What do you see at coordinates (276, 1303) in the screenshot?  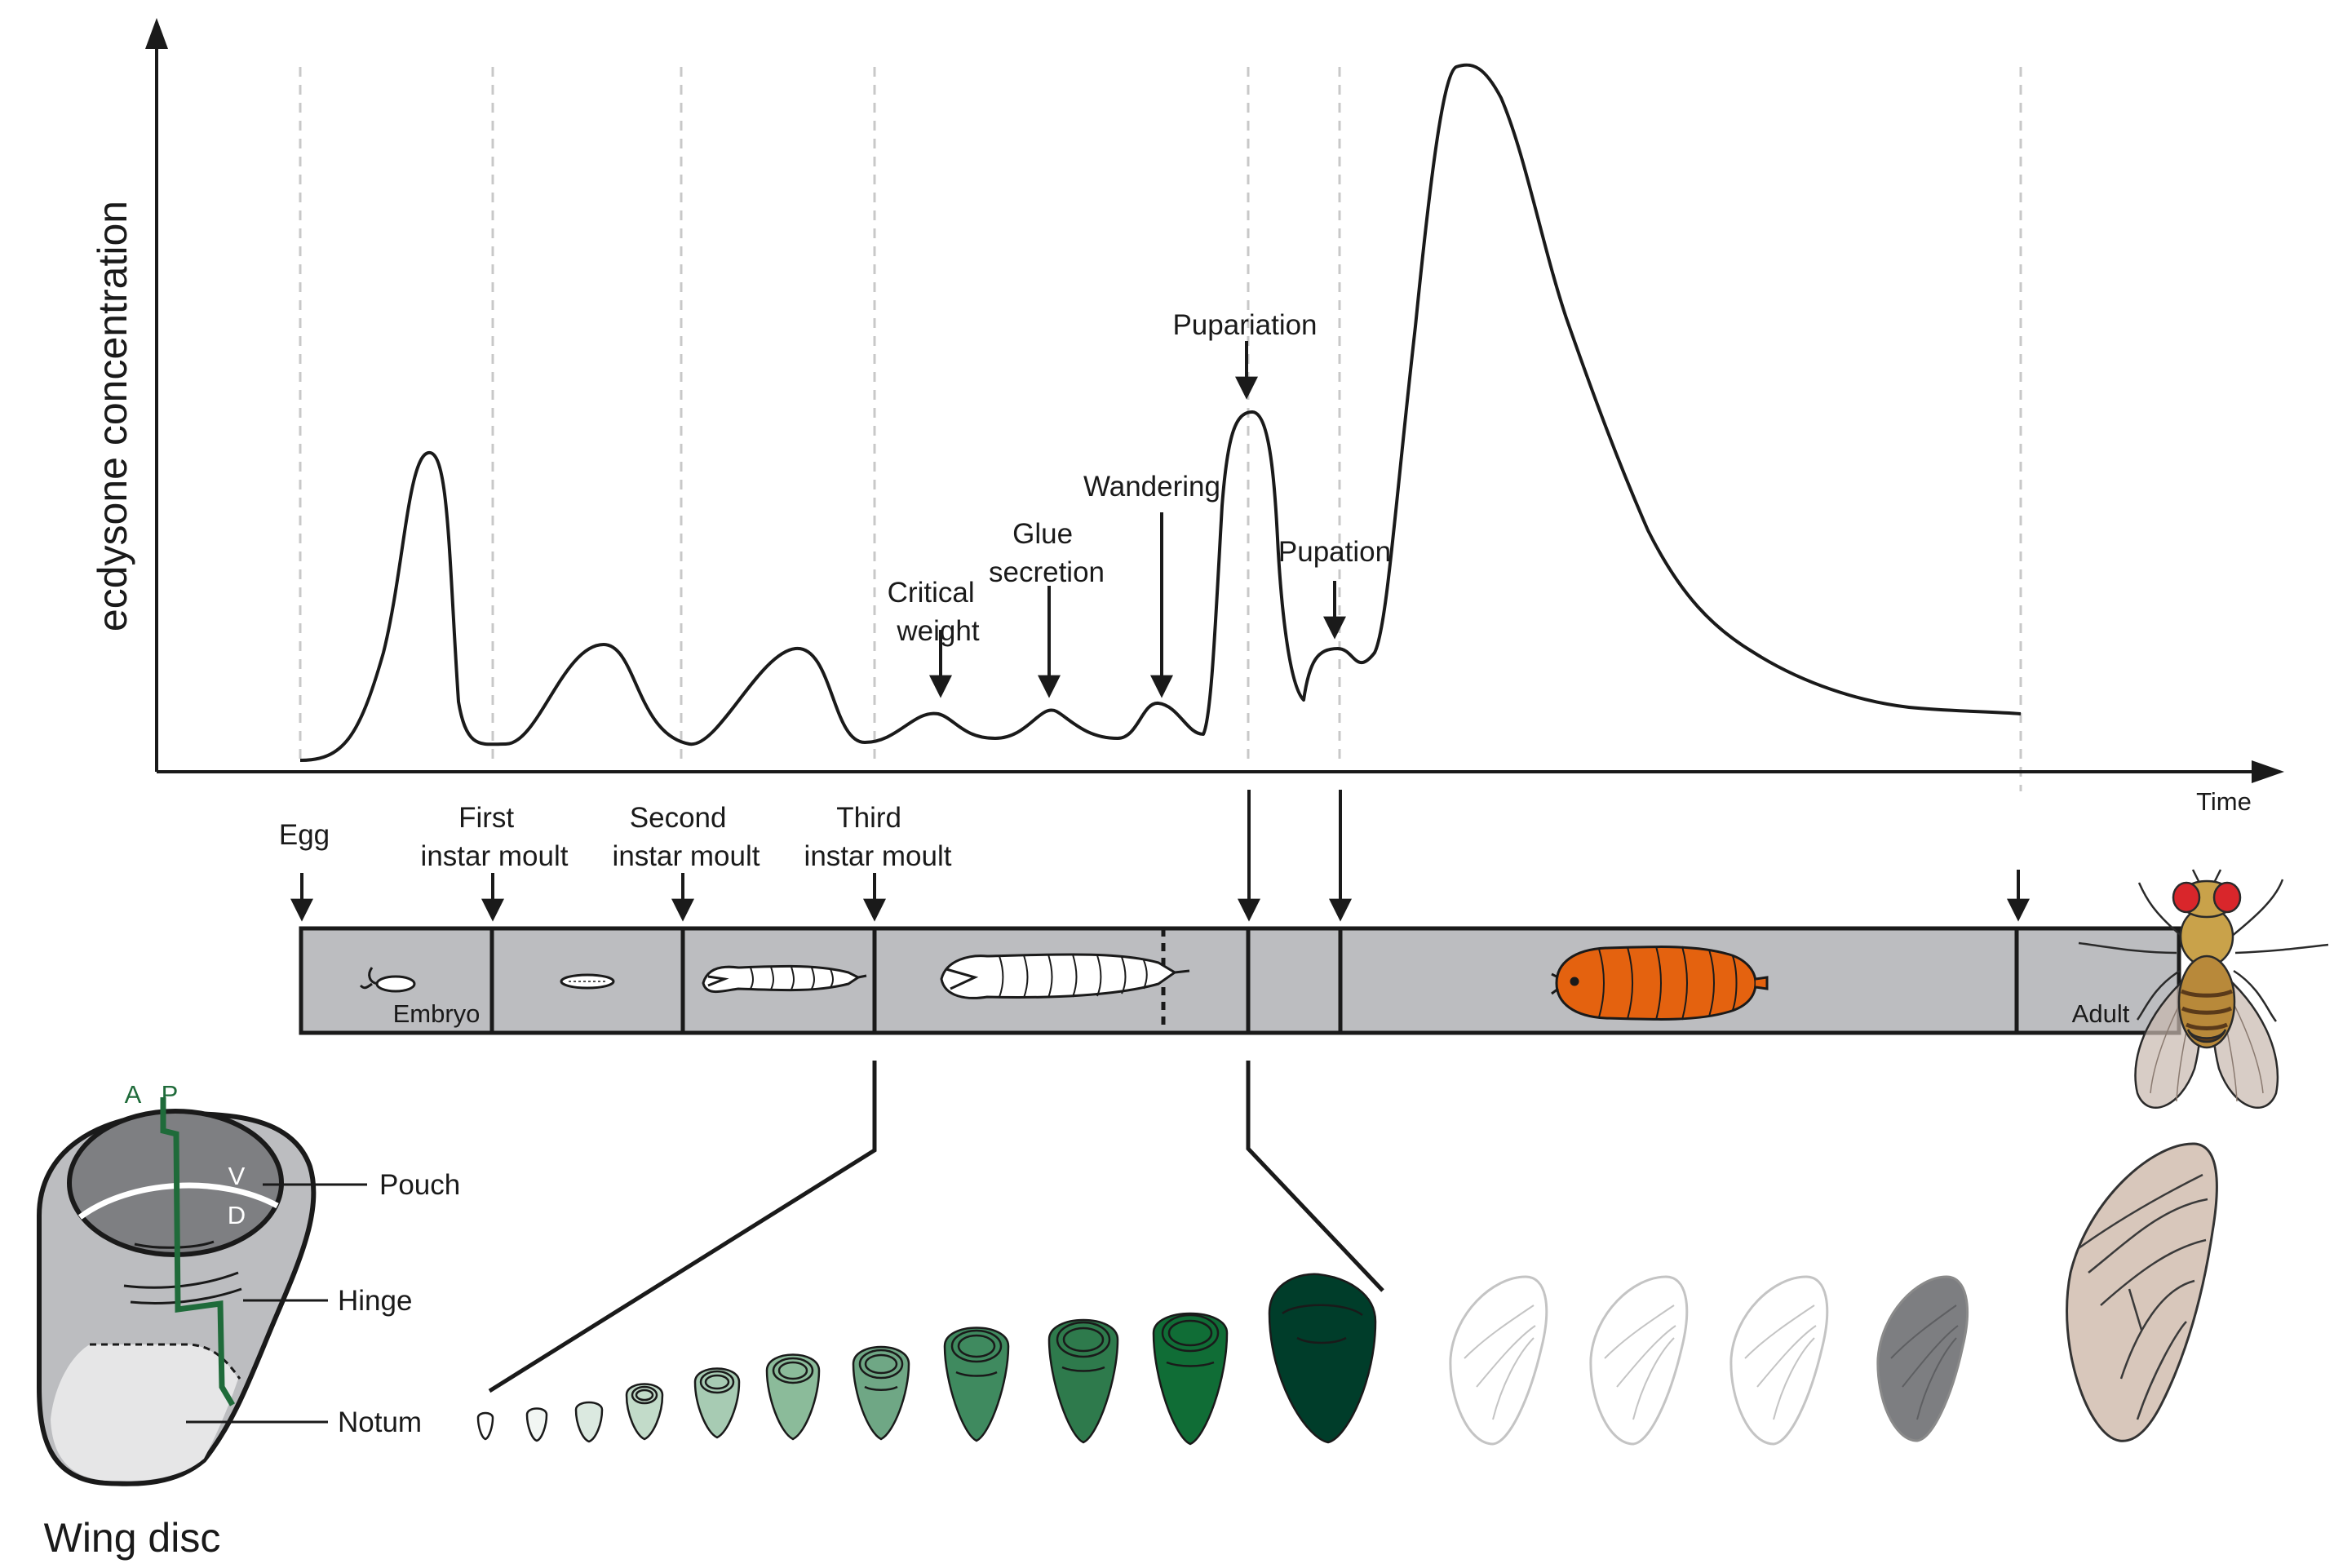 I see `wing-disc-leader-lines` at bounding box center [276, 1303].